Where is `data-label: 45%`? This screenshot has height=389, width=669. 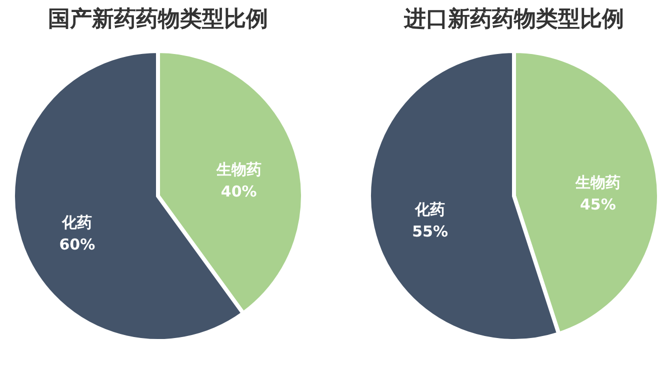 data-label: 45% is located at coordinates (598, 205).